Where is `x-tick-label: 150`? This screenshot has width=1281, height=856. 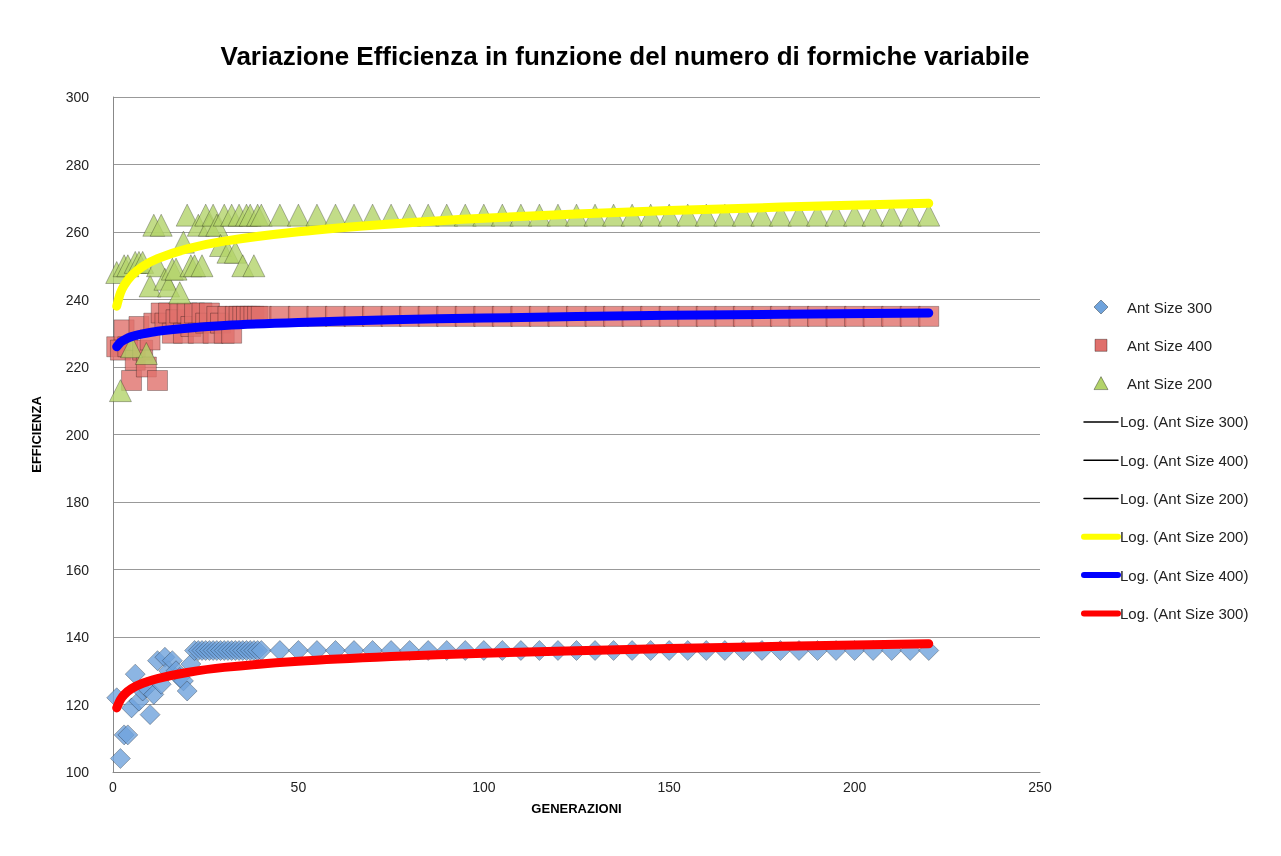 x-tick-label: 150 is located at coordinates (669, 787).